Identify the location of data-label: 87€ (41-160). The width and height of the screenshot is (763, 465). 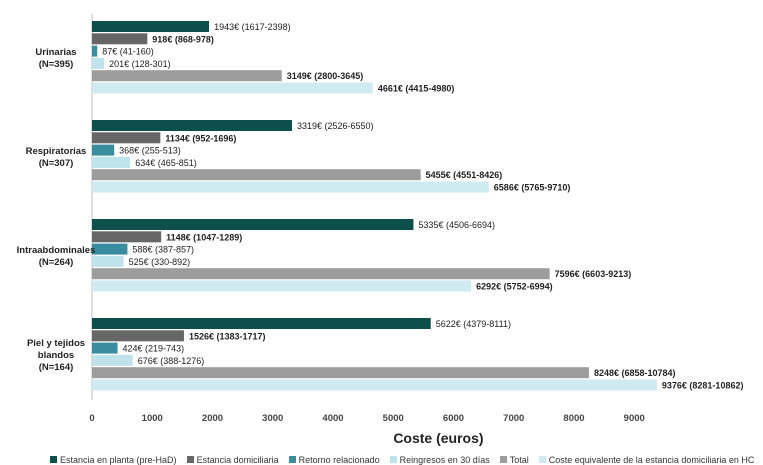
(128, 52).